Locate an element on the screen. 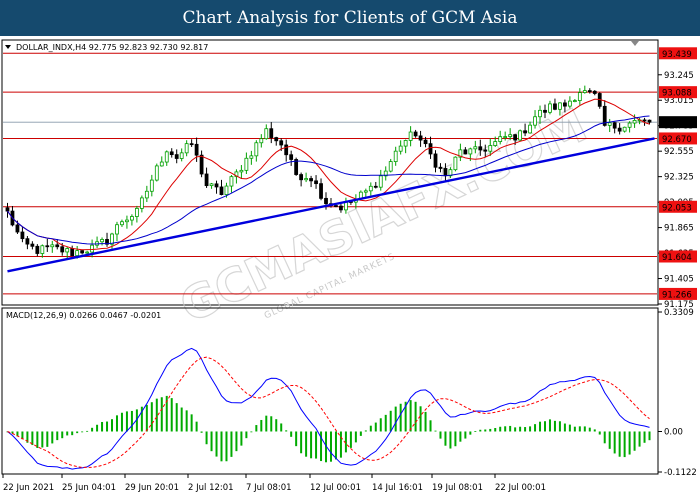 The image size is (700, 500). level-label-text: 93.088 is located at coordinates (677, 94).